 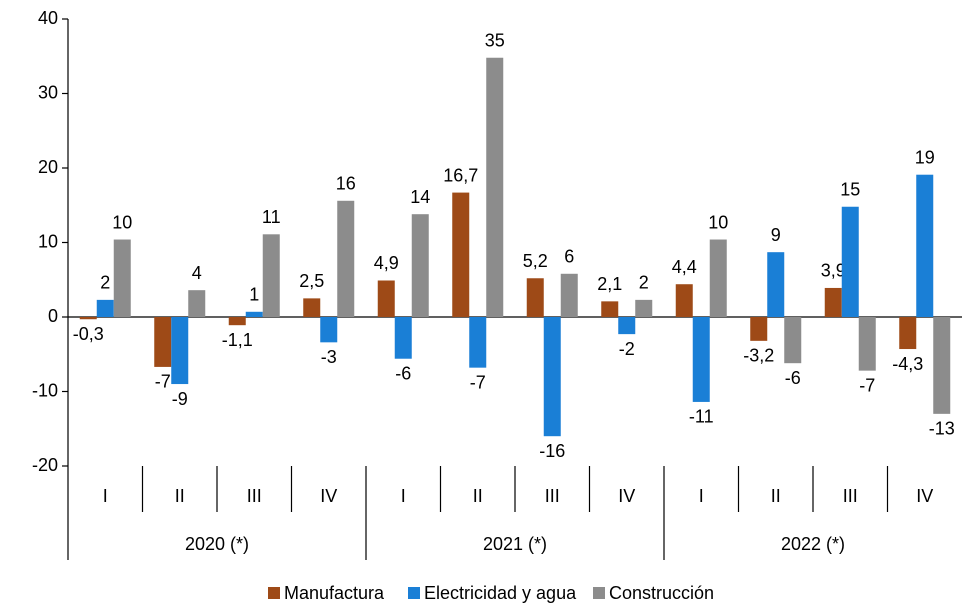 I want to click on year-label: 2020 (*), so click(x=217, y=544).